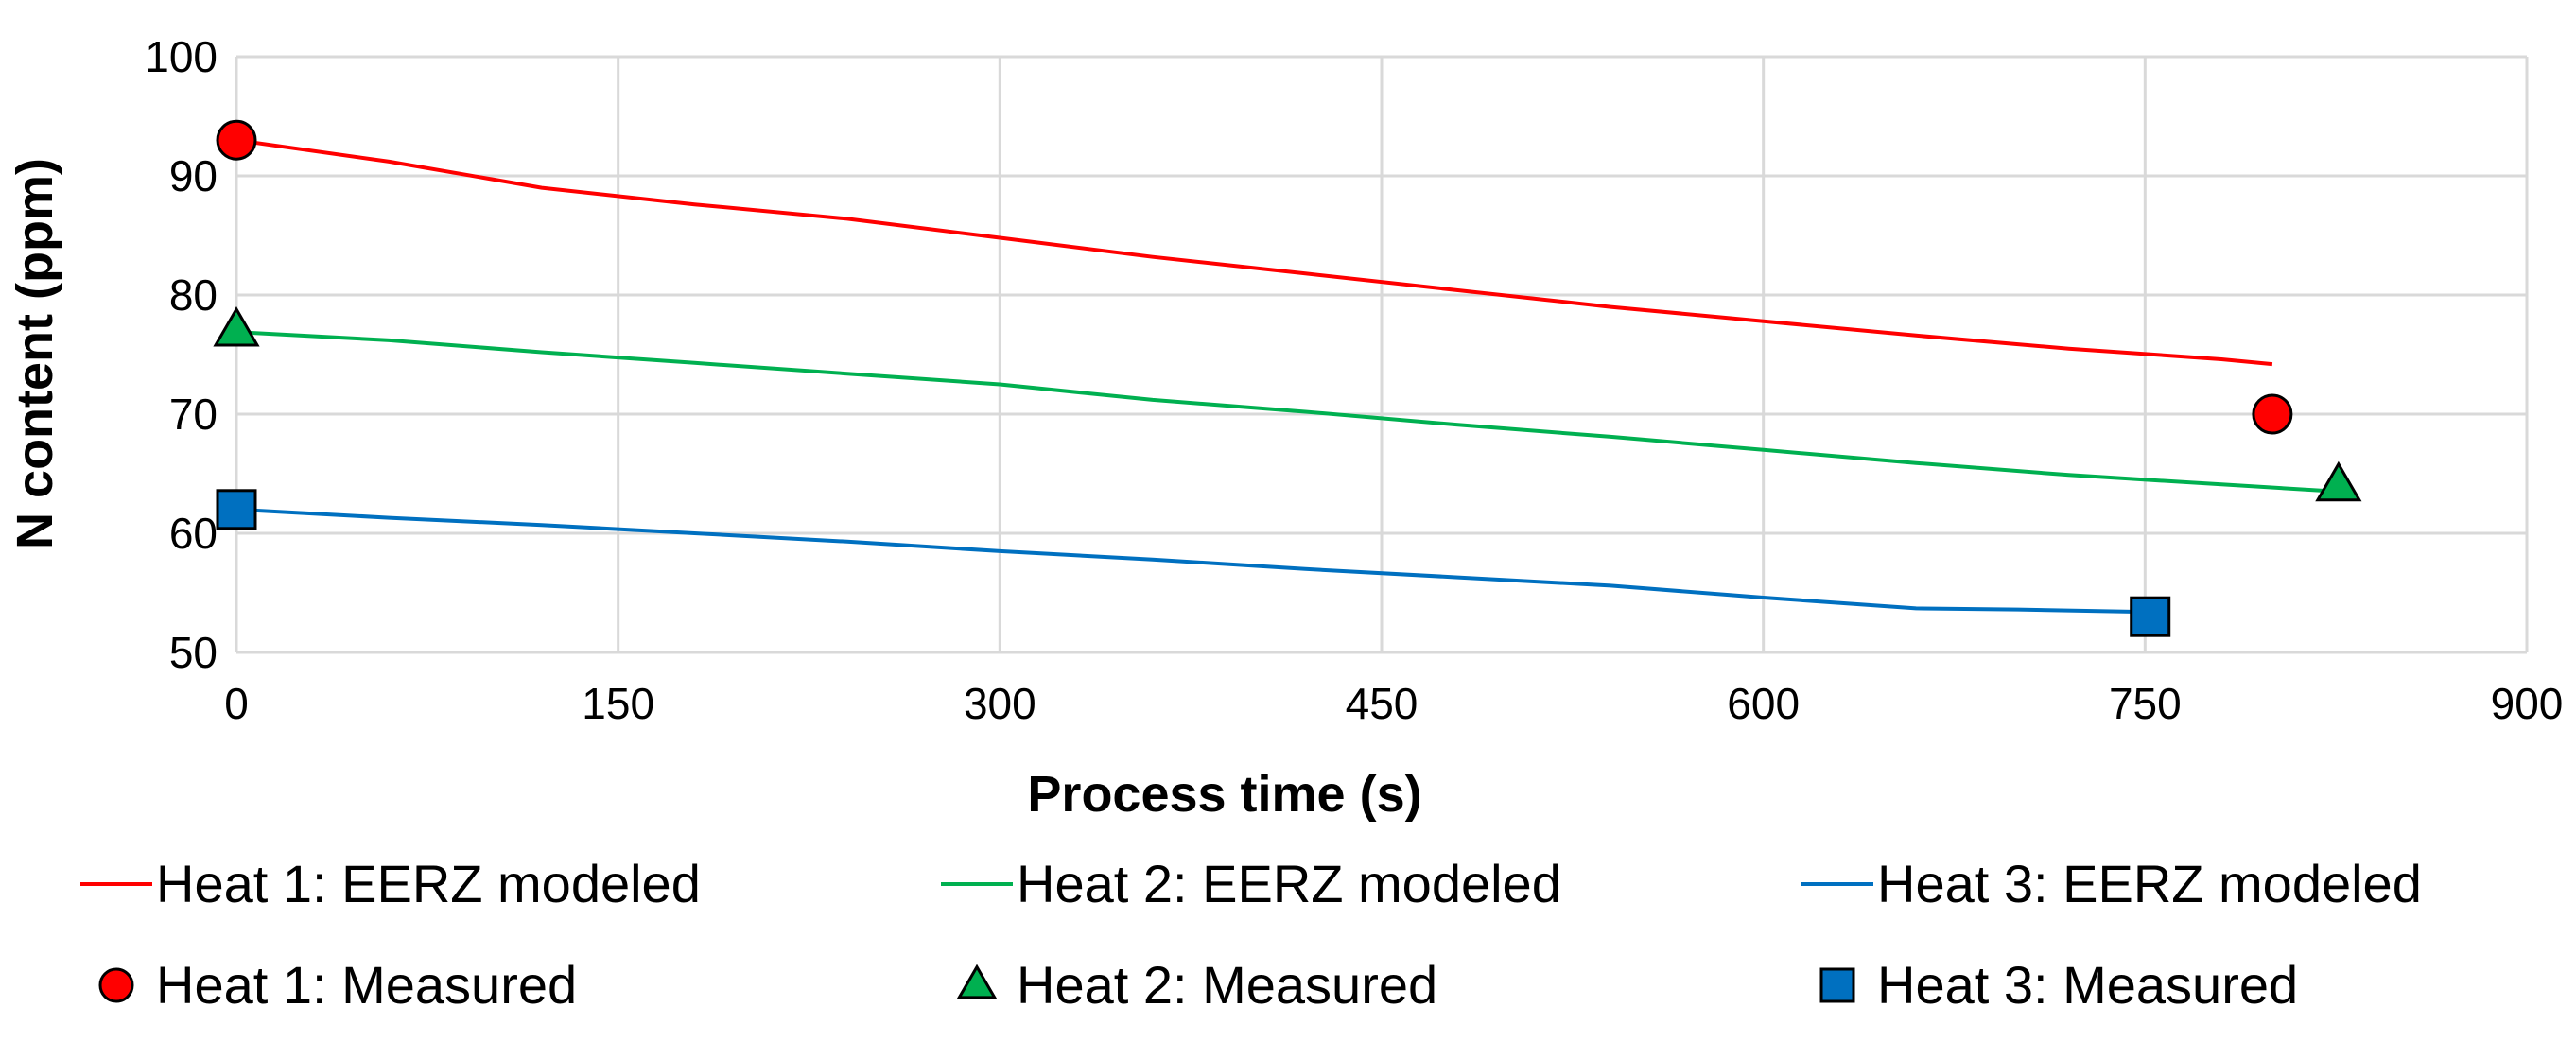  Describe the element at coordinates (1289, 884) in the screenshot. I see `legend-label-heat-2-eerz-modeled: Heat 2: EERZ modeled` at that location.